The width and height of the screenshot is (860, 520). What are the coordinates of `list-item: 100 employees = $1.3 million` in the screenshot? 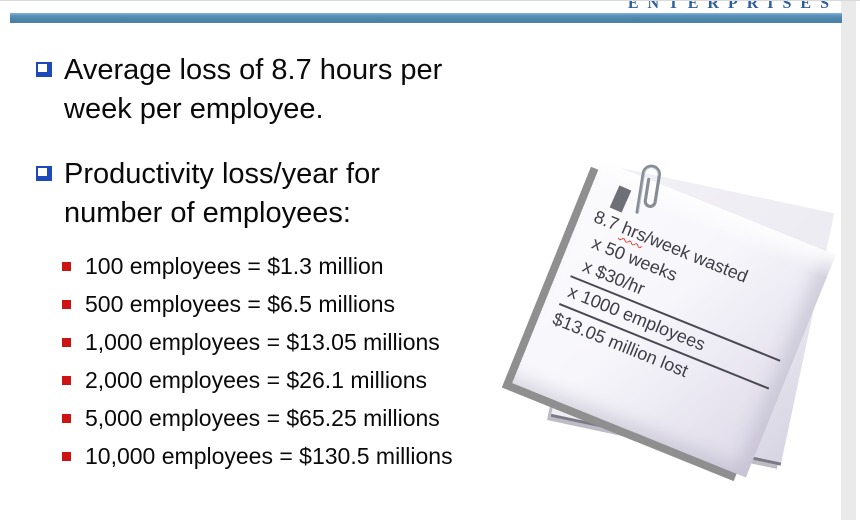 It's located at (290, 266).